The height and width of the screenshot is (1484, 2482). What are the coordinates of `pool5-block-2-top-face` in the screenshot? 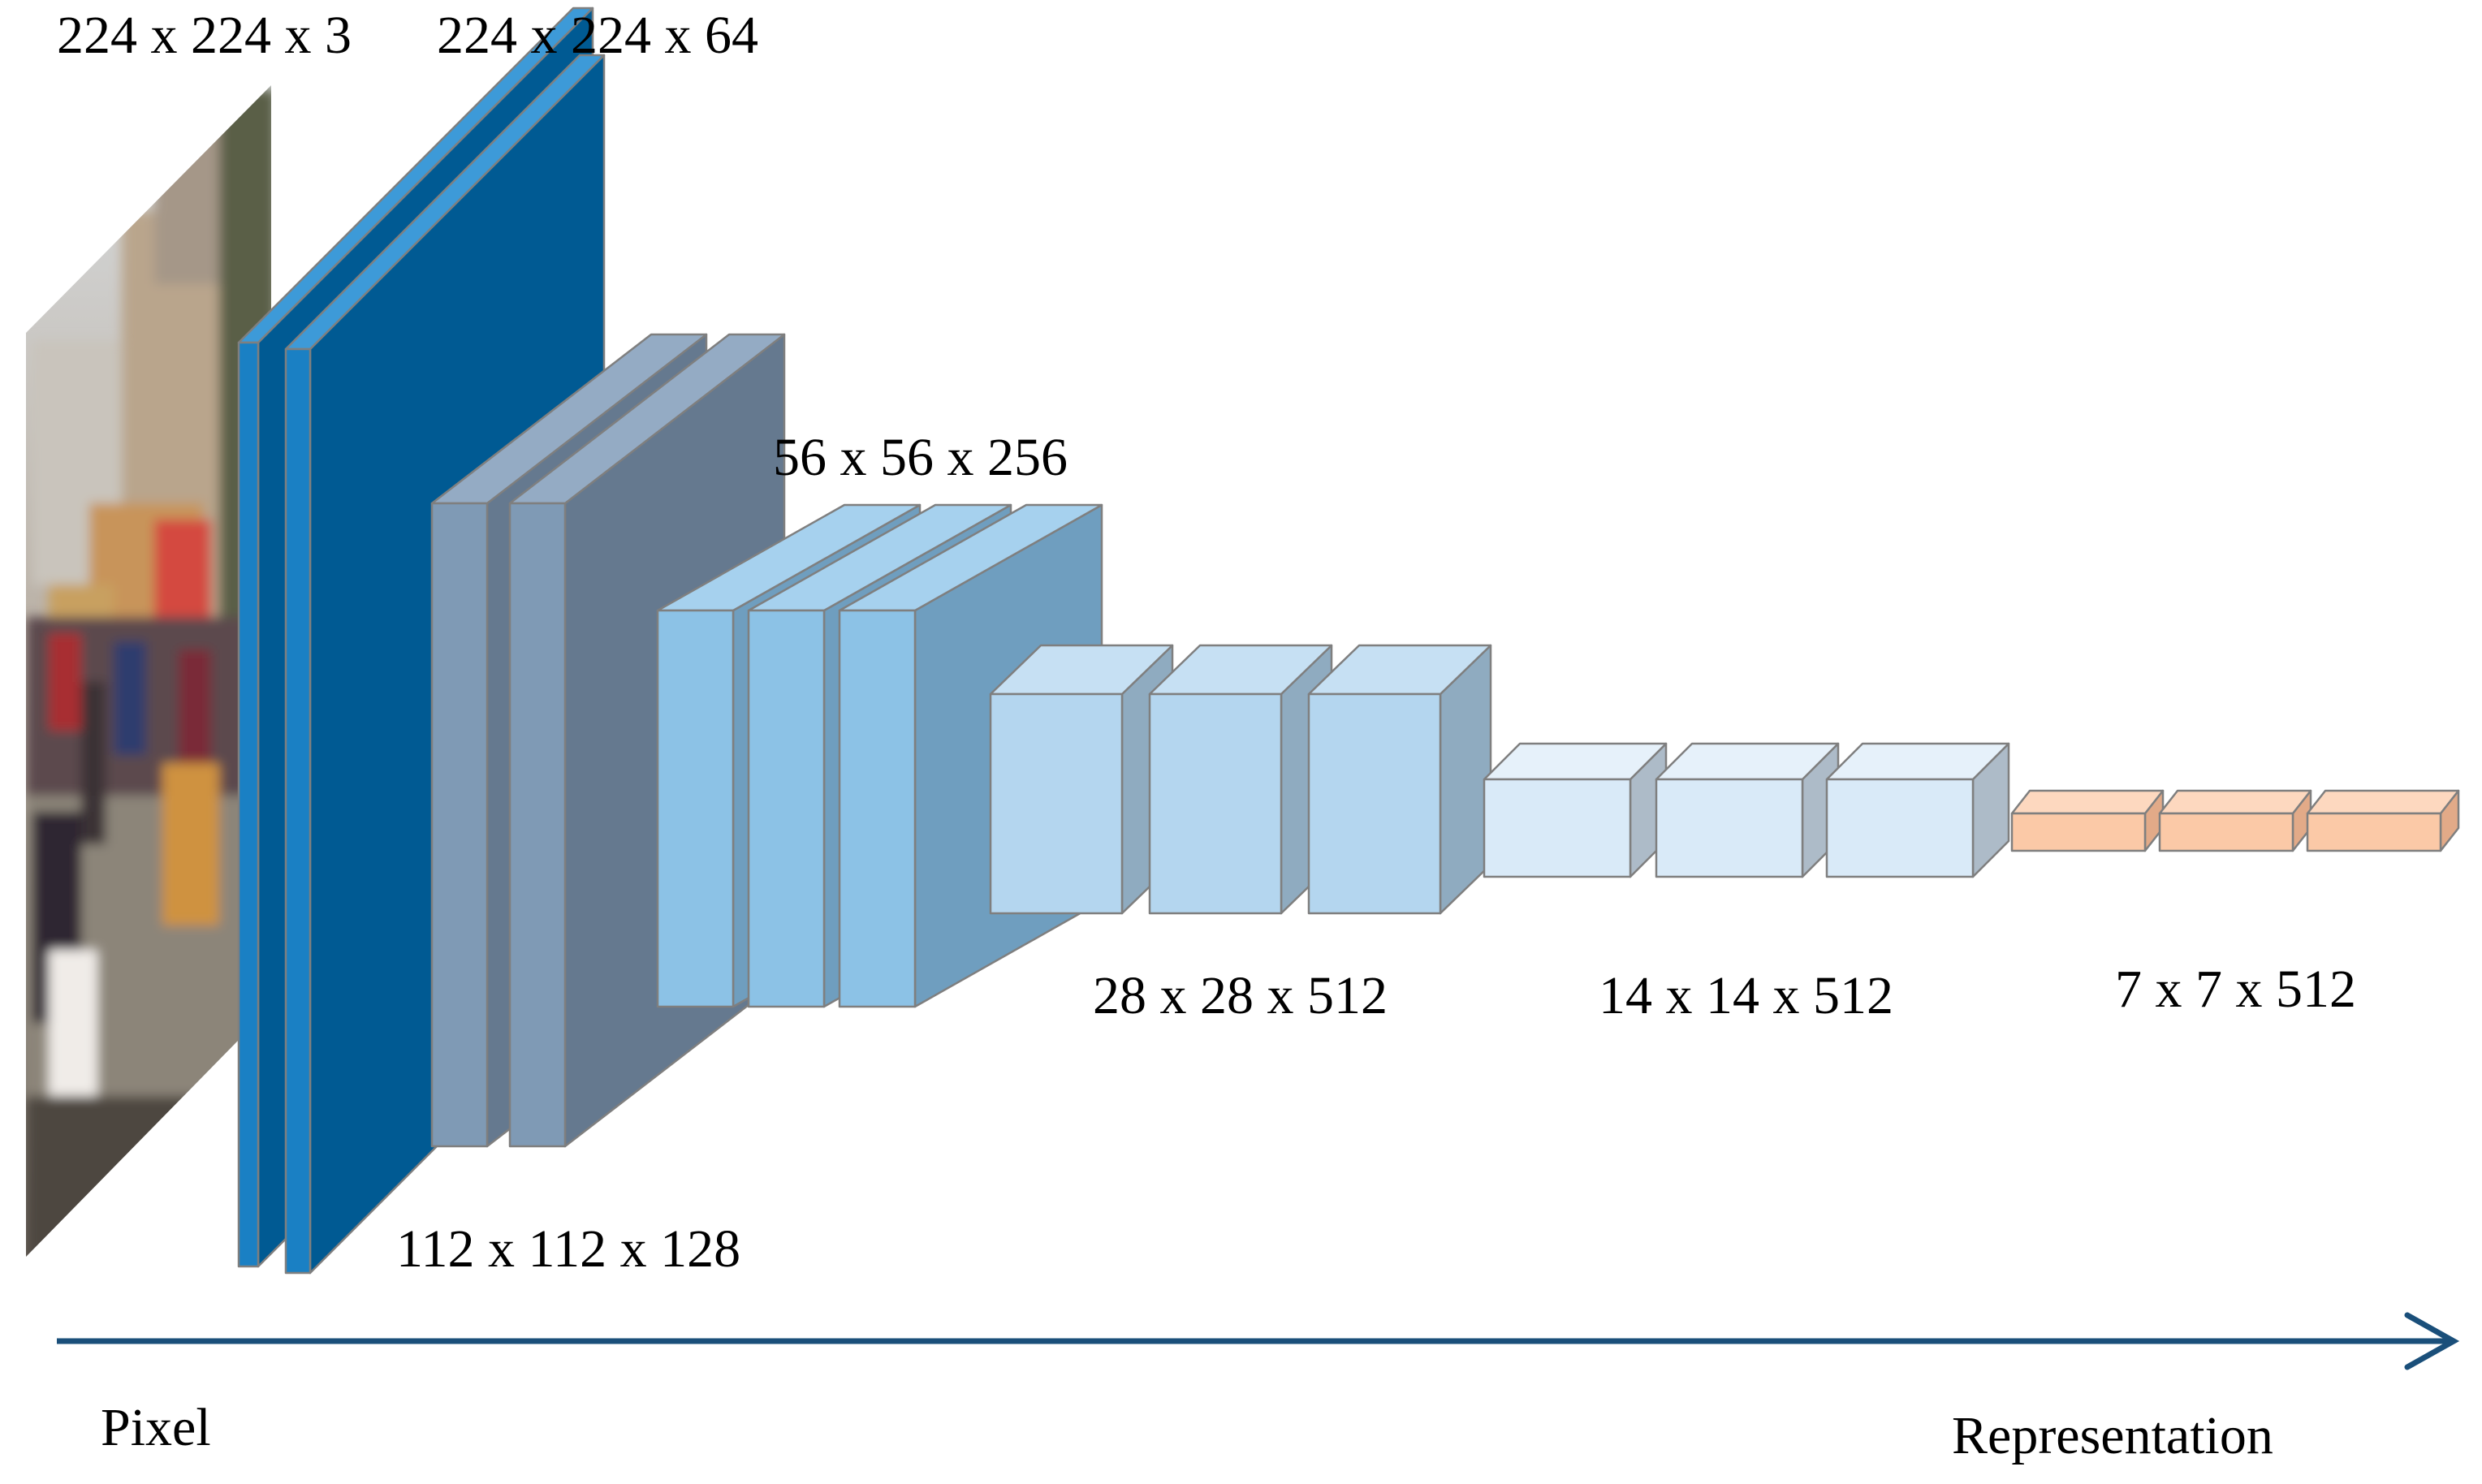 It's located at (2235, 802).